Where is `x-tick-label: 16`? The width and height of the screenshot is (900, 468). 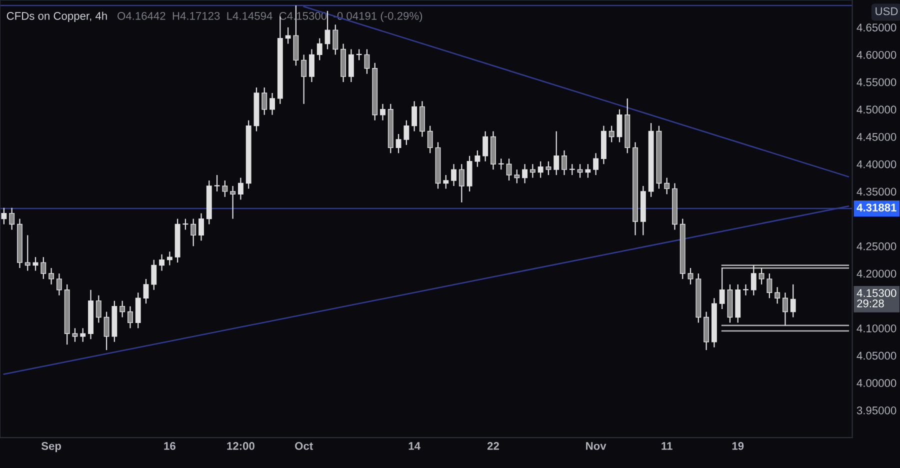 x-tick-label: 16 is located at coordinates (170, 446).